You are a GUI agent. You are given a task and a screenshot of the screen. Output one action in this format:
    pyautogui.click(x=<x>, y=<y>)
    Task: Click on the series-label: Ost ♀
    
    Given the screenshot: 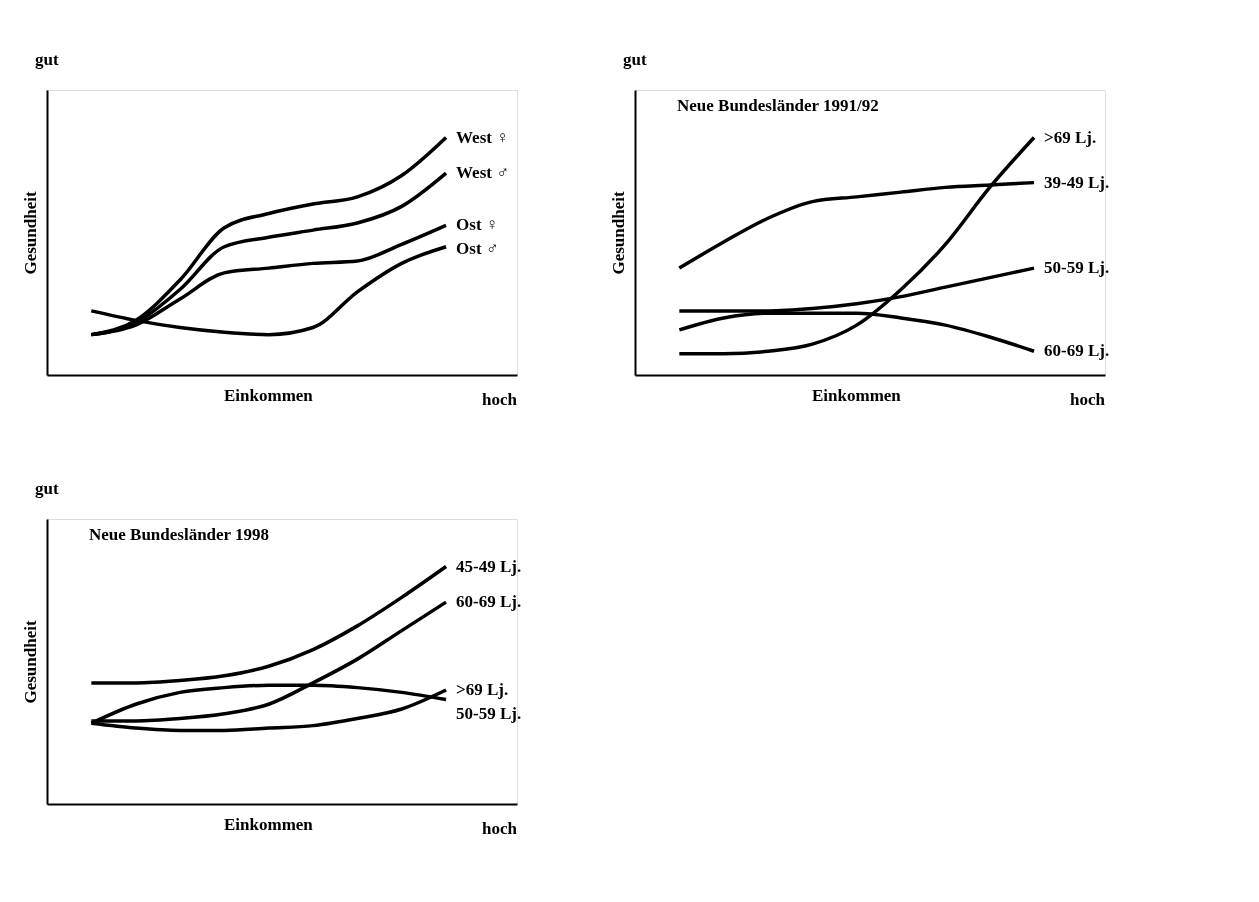 What is the action you would take?
    pyautogui.click(x=477, y=225)
    